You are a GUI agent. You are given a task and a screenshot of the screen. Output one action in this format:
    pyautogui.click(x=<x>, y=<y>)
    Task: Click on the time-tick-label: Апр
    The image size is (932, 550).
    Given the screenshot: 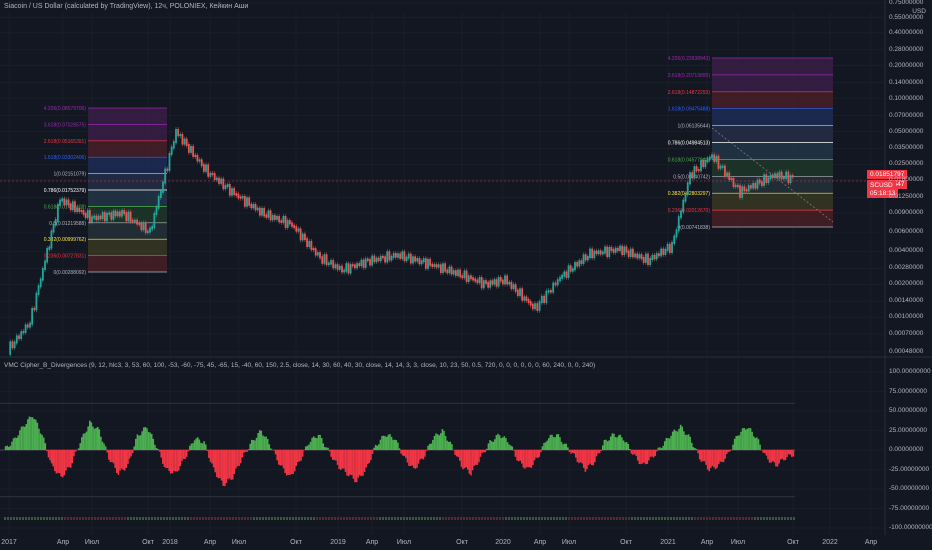 What is the action you would take?
    pyautogui.click(x=372, y=542)
    